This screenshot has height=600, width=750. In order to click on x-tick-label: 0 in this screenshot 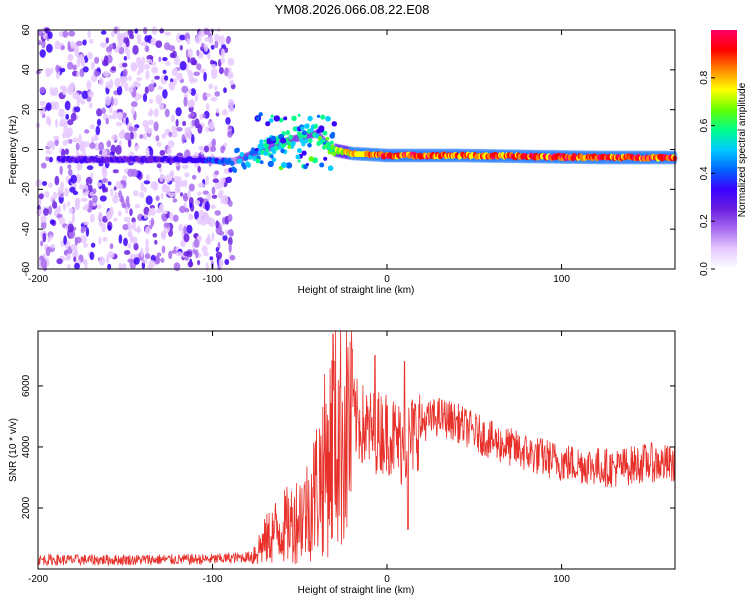, I will do `click(387, 579)`.